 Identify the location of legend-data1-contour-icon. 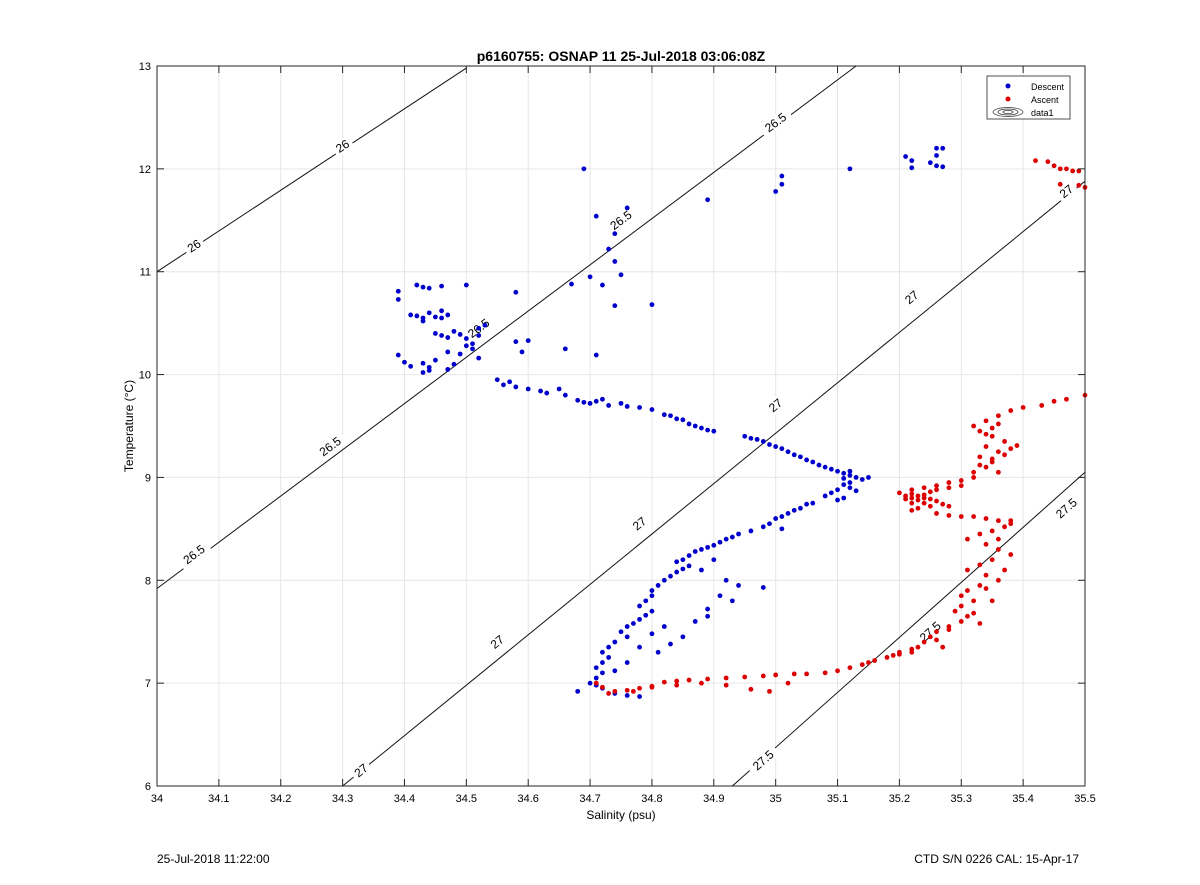
(1008, 112).